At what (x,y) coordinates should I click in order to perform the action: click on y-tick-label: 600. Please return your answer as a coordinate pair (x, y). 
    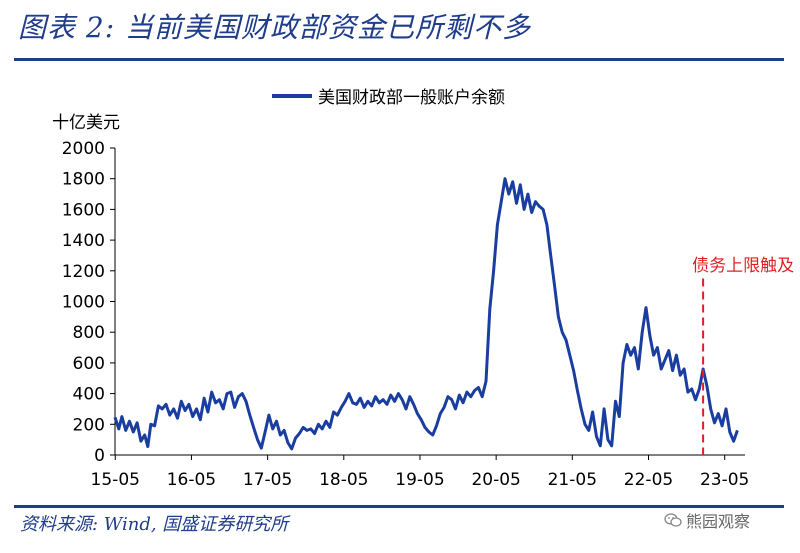
    Looking at the image, I should click on (89, 364).